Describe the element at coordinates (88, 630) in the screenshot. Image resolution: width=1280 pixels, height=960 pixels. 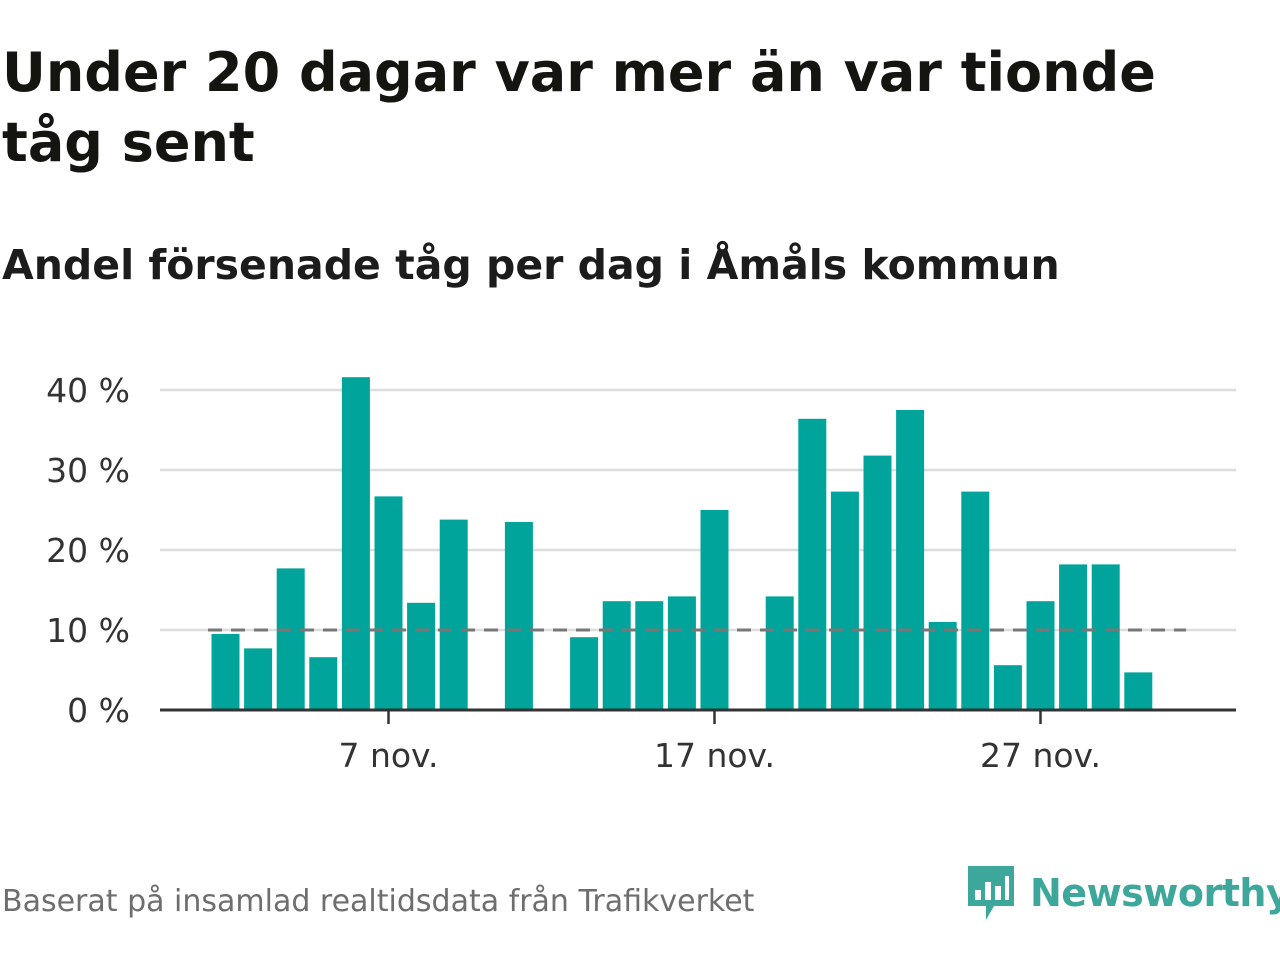
I see `y-tick-label: 10 %` at that location.